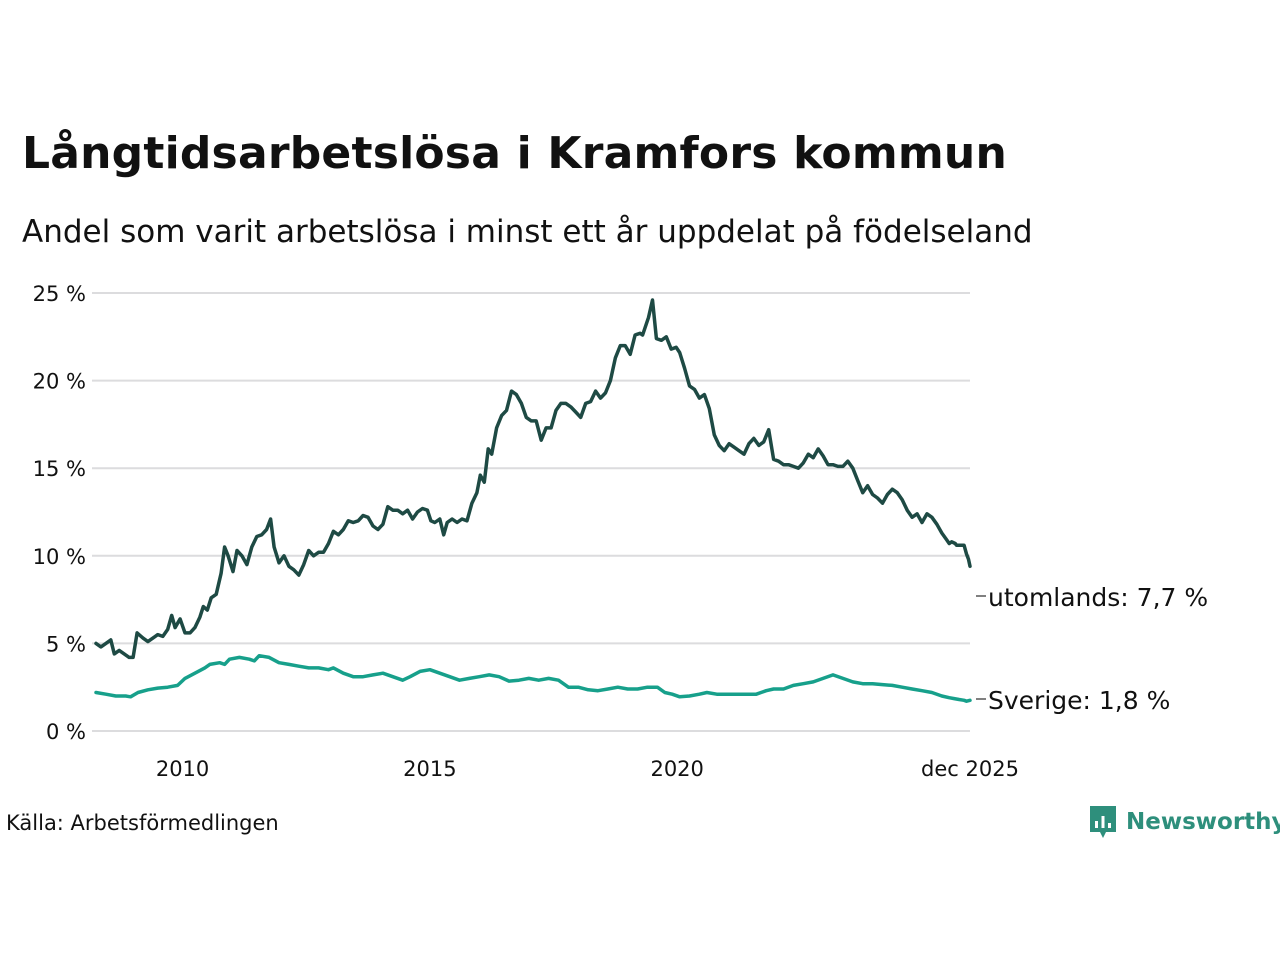  I want to click on y-axis: 0 % 5 % 10 % 15 % 20 % 25 %, so click(59, 513).